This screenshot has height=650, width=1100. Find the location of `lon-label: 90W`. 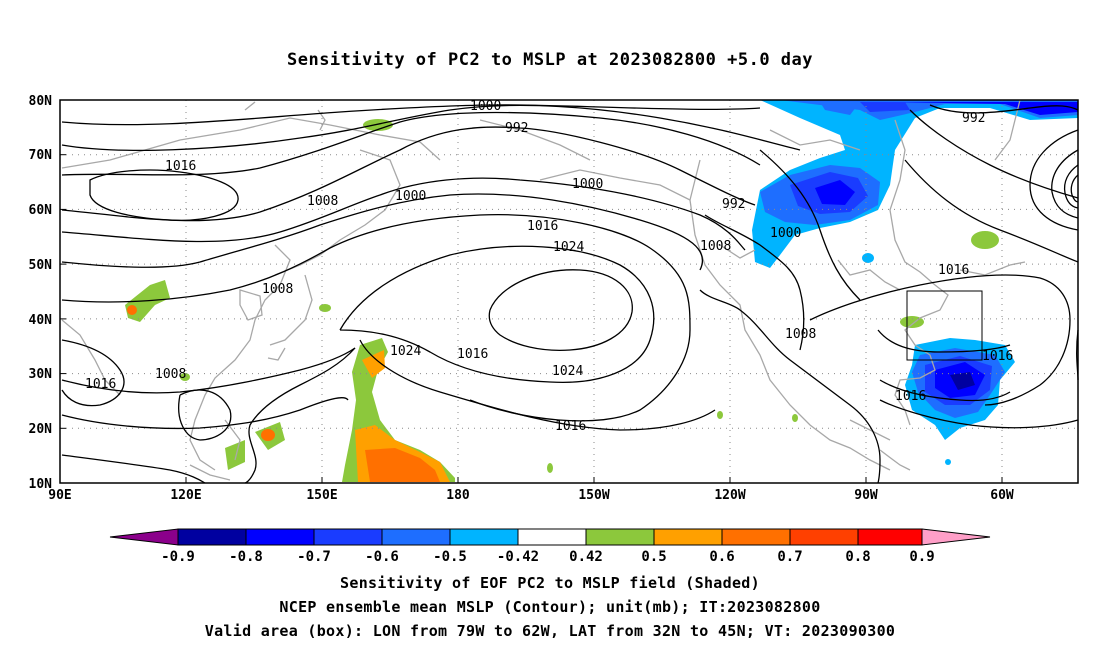

lon-label: 90W is located at coordinates (866, 495).